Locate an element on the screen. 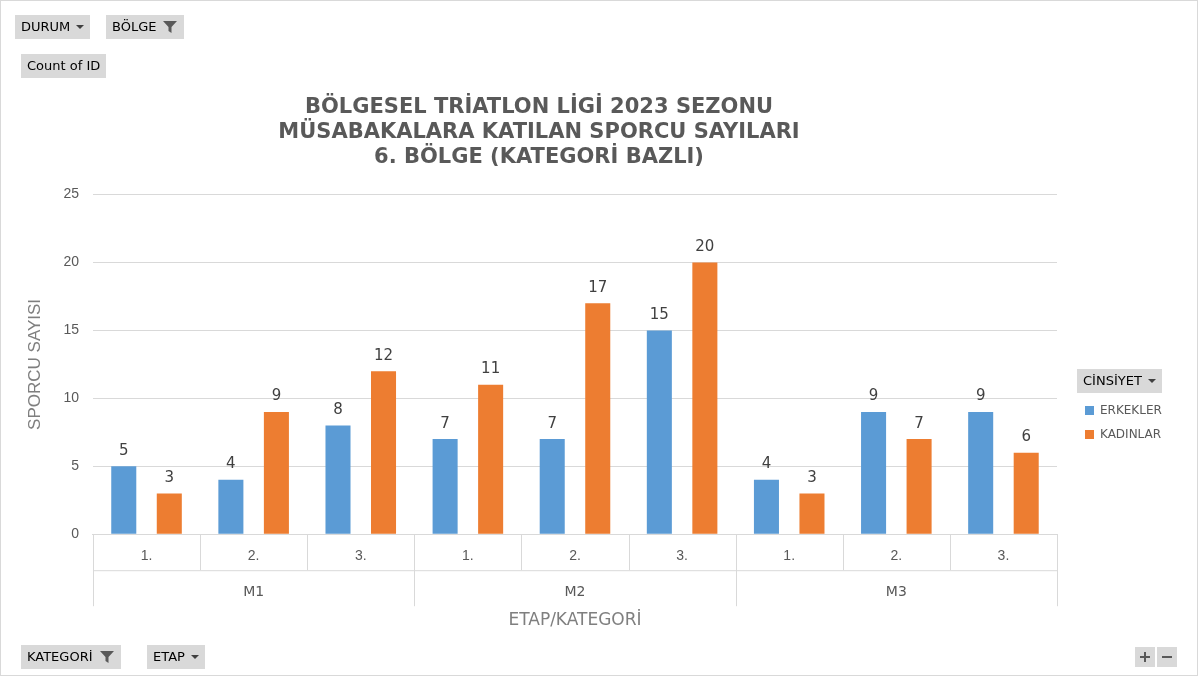 The image size is (1198, 676). y-tick-label: 15 is located at coordinates (71, 329).